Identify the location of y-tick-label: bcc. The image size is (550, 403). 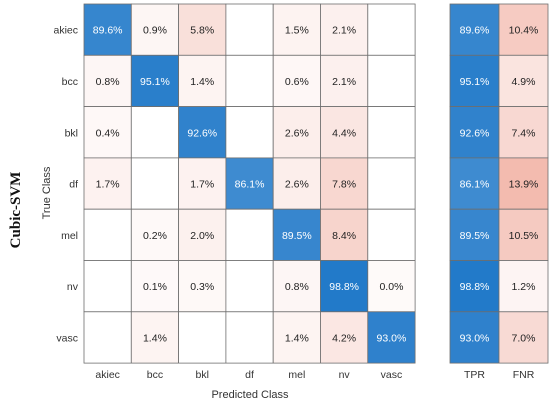
(70, 82).